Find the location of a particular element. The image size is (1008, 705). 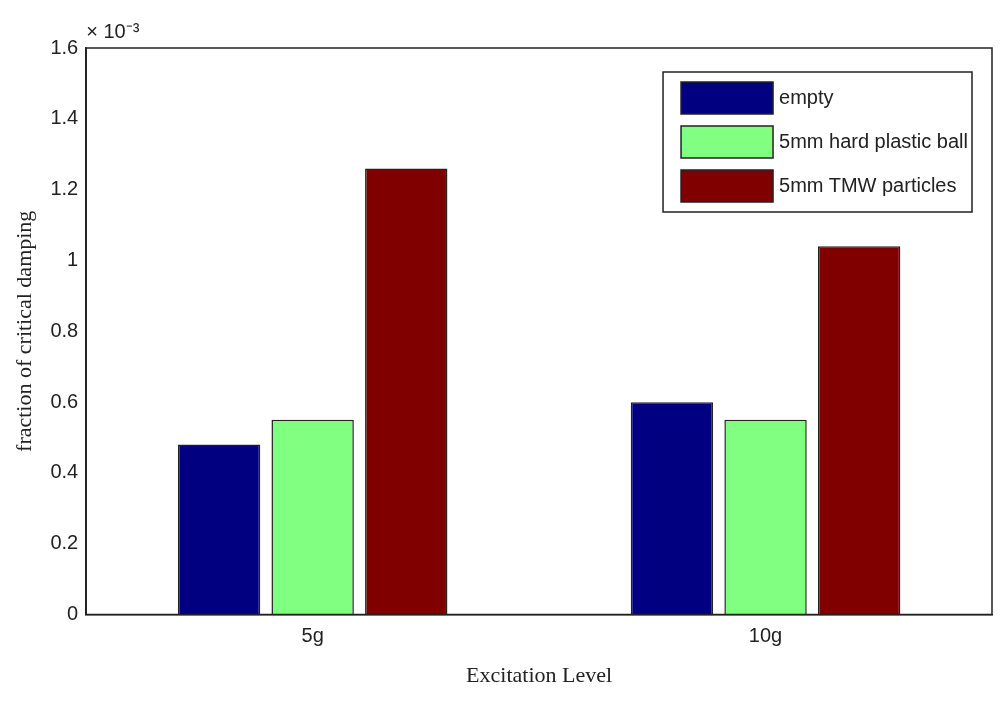

y-tick-label: 1 is located at coordinates (73, 258).